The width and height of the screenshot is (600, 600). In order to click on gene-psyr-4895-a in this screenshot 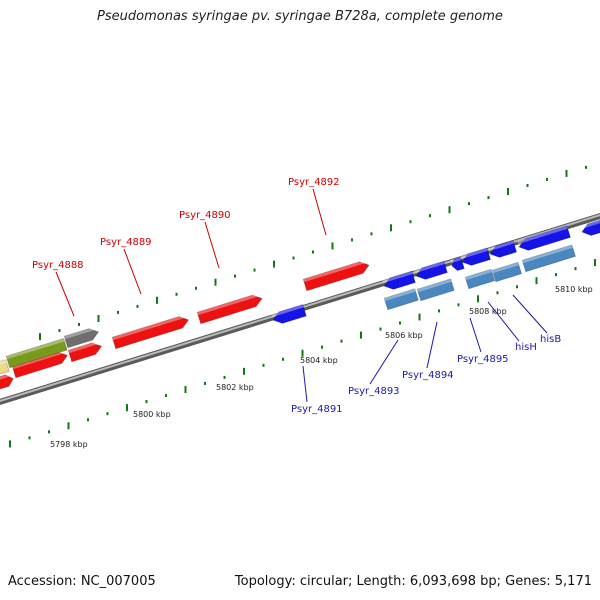, I will do `click(476, 257)`.